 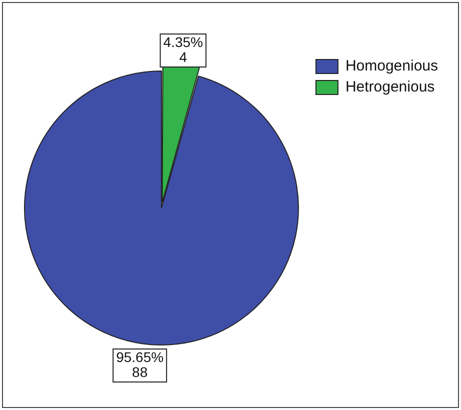 What do you see at coordinates (140, 364) in the screenshot?
I see `data-label: 95.65% 88` at bounding box center [140, 364].